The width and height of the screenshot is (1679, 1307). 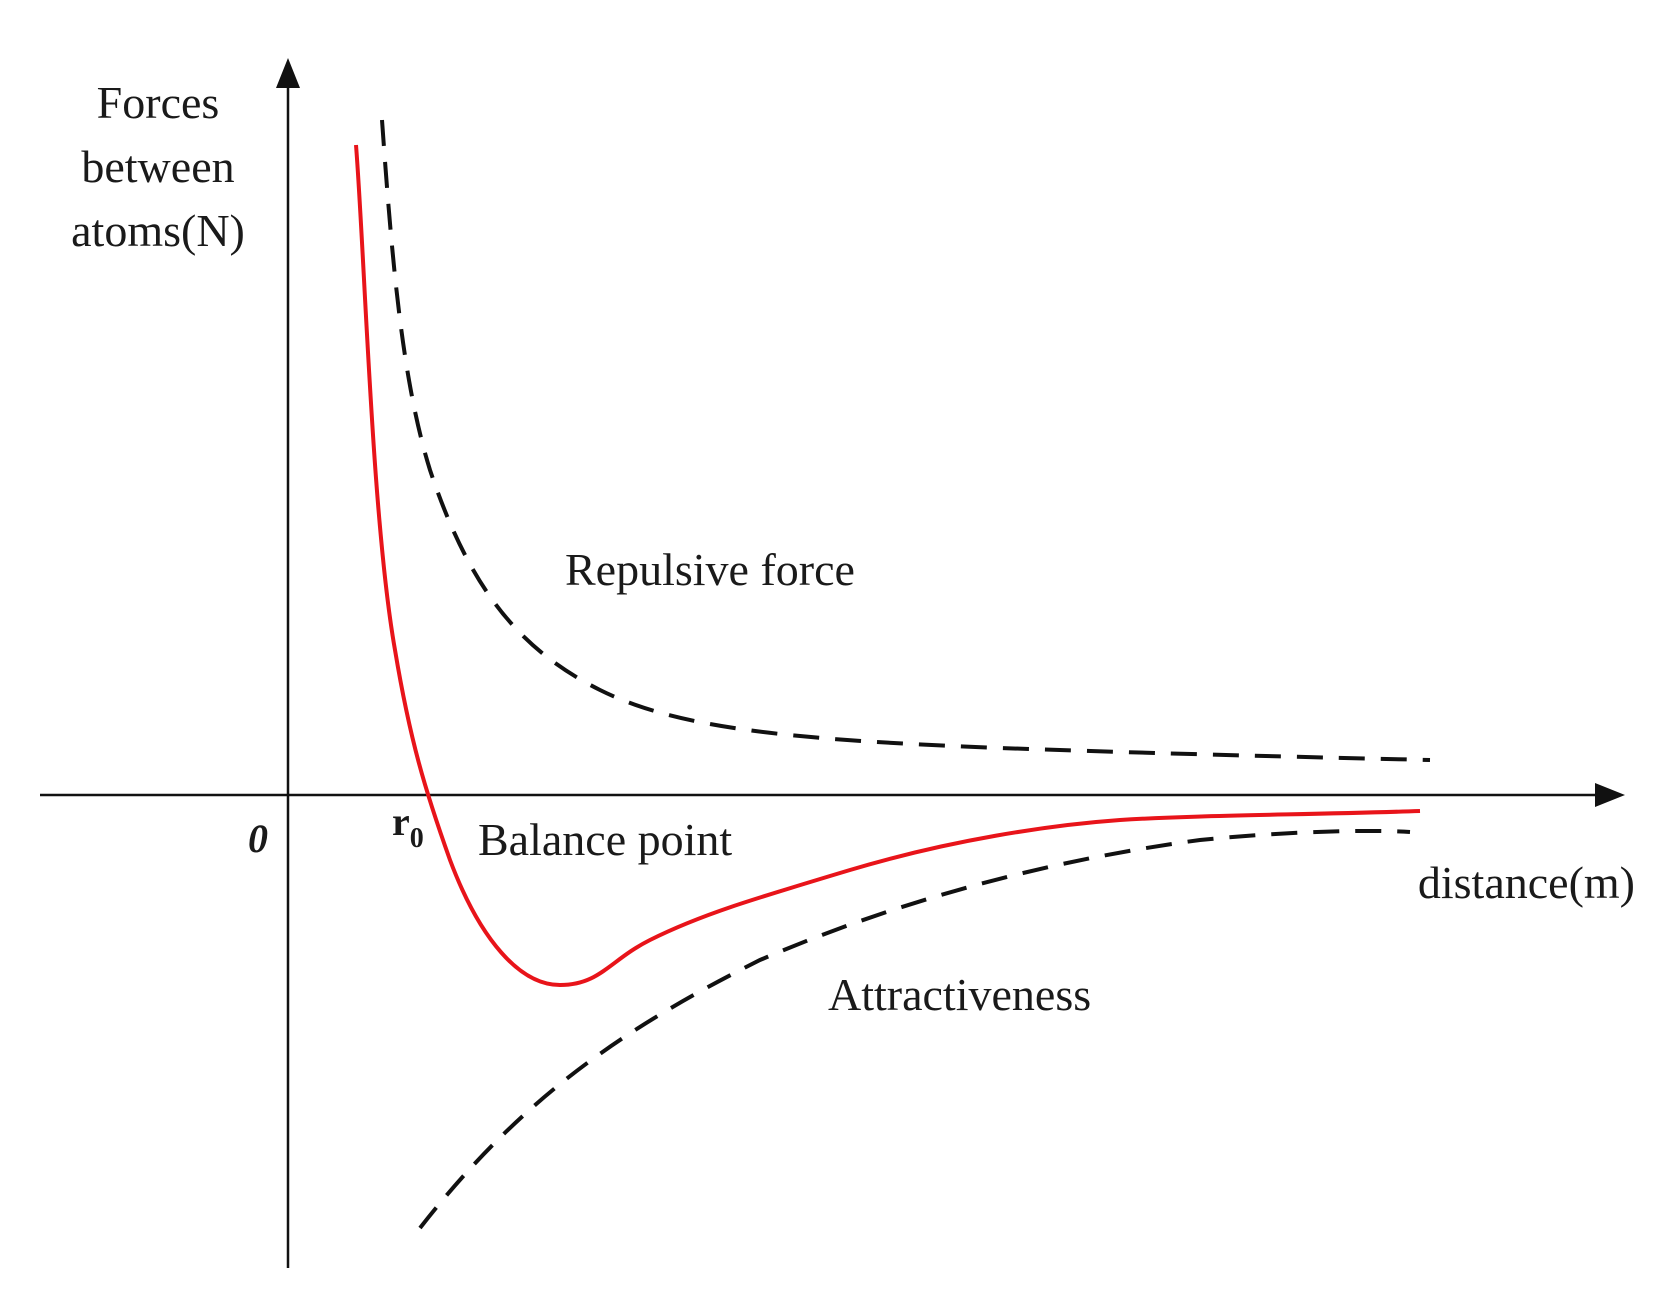 I want to click on attractiveness-label: Attractiveness, so click(x=959, y=994).